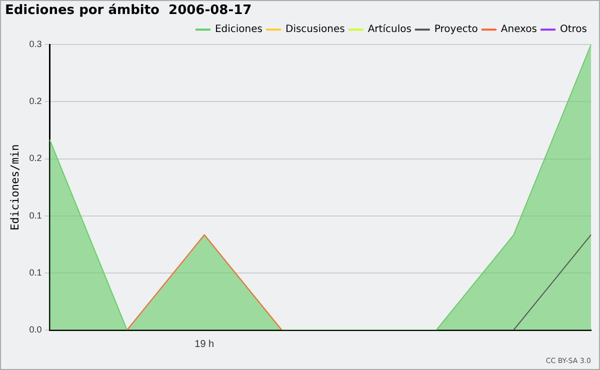 This screenshot has width=600, height=370. Describe the element at coordinates (574, 30) in the screenshot. I see `legend-label: Otros` at that location.